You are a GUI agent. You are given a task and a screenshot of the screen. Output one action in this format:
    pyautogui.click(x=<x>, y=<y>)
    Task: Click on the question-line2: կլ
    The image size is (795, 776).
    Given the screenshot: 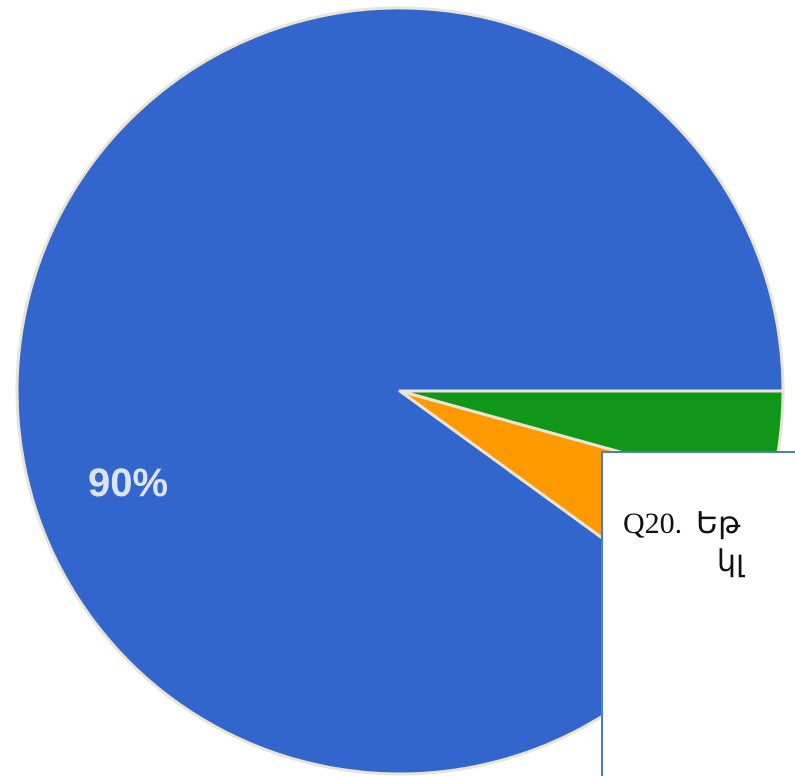 What is the action you would take?
    pyautogui.click(x=731, y=561)
    